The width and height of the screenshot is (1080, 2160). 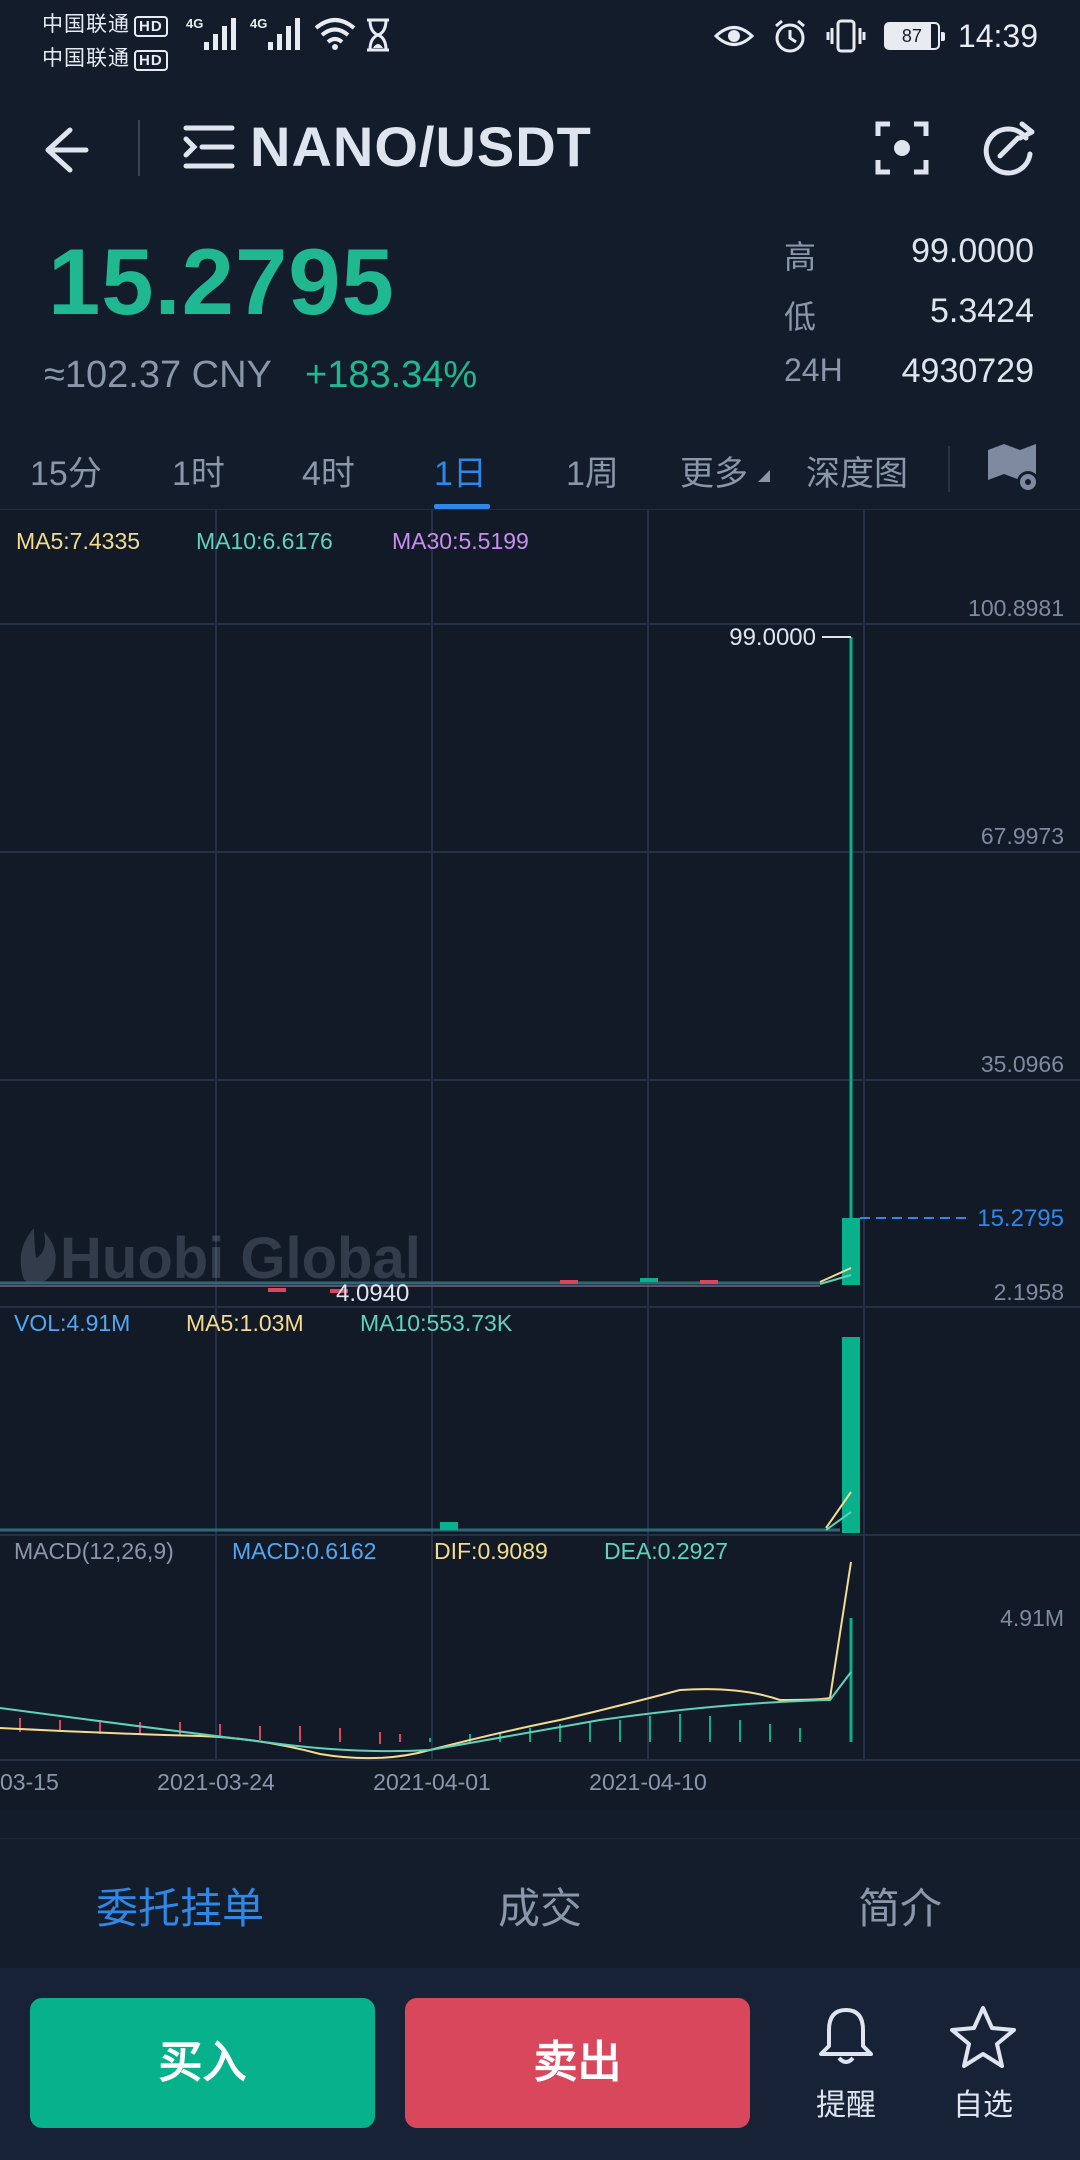 I want to click on star-icon, so click(x=983, y=2037).